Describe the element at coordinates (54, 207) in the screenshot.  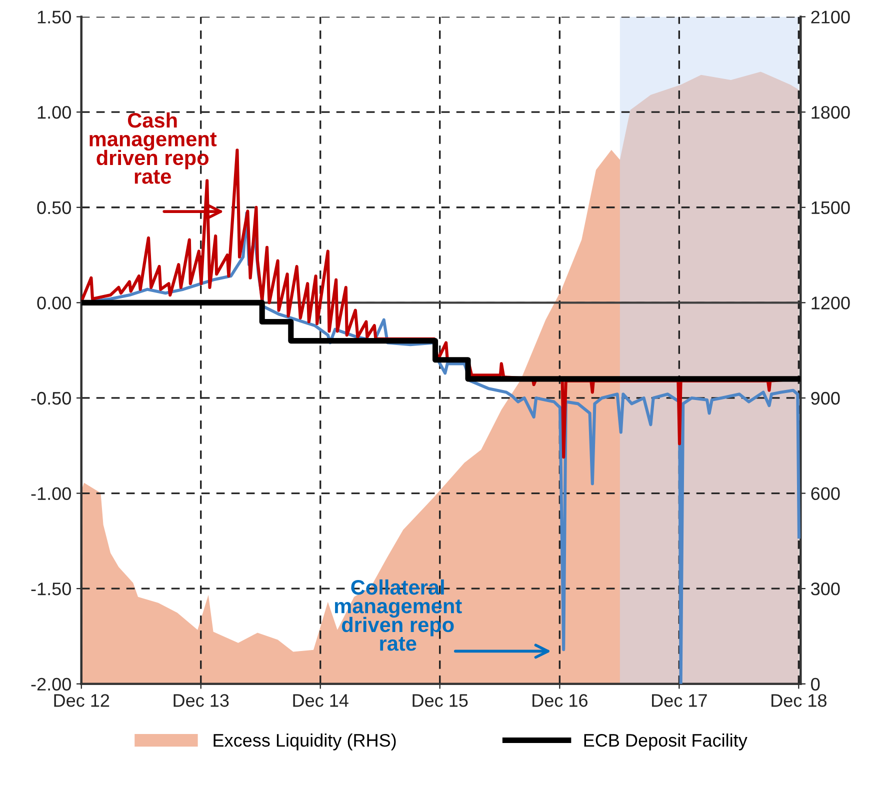
I see `y-tick-label: 0.50` at that location.